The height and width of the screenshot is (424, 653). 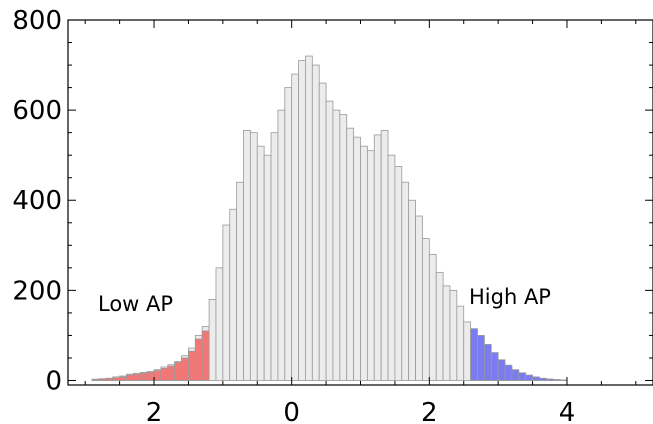 I want to click on bars-high-ap, so click(x=519, y=354).